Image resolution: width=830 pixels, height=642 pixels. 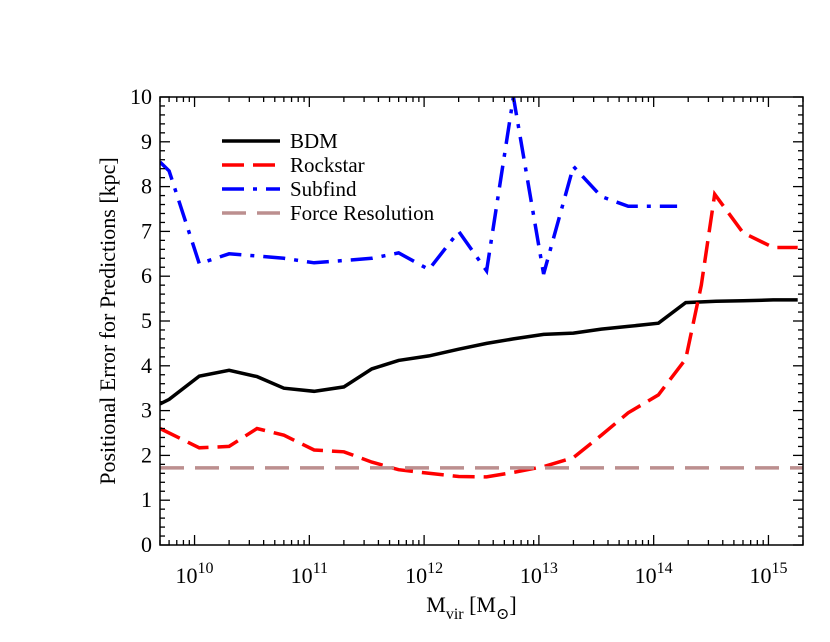 I want to click on y-tick-label: 10, so click(x=141, y=96).